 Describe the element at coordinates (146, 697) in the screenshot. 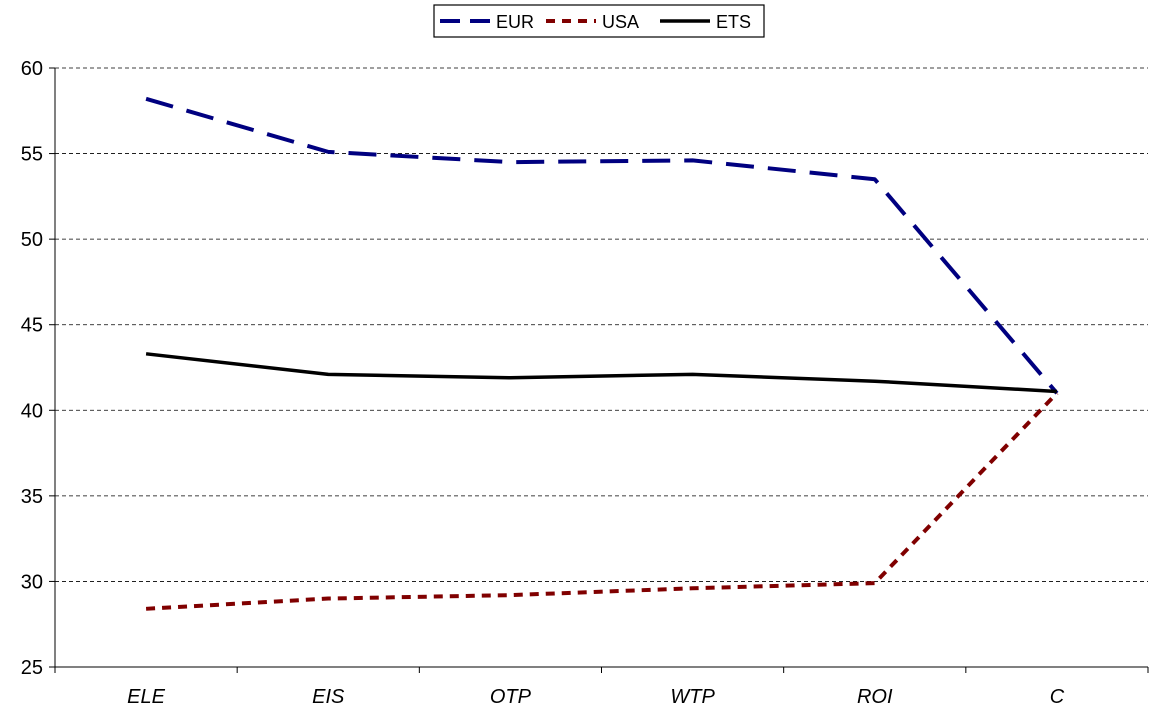

I see `x-tick-label: ELE` at that location.